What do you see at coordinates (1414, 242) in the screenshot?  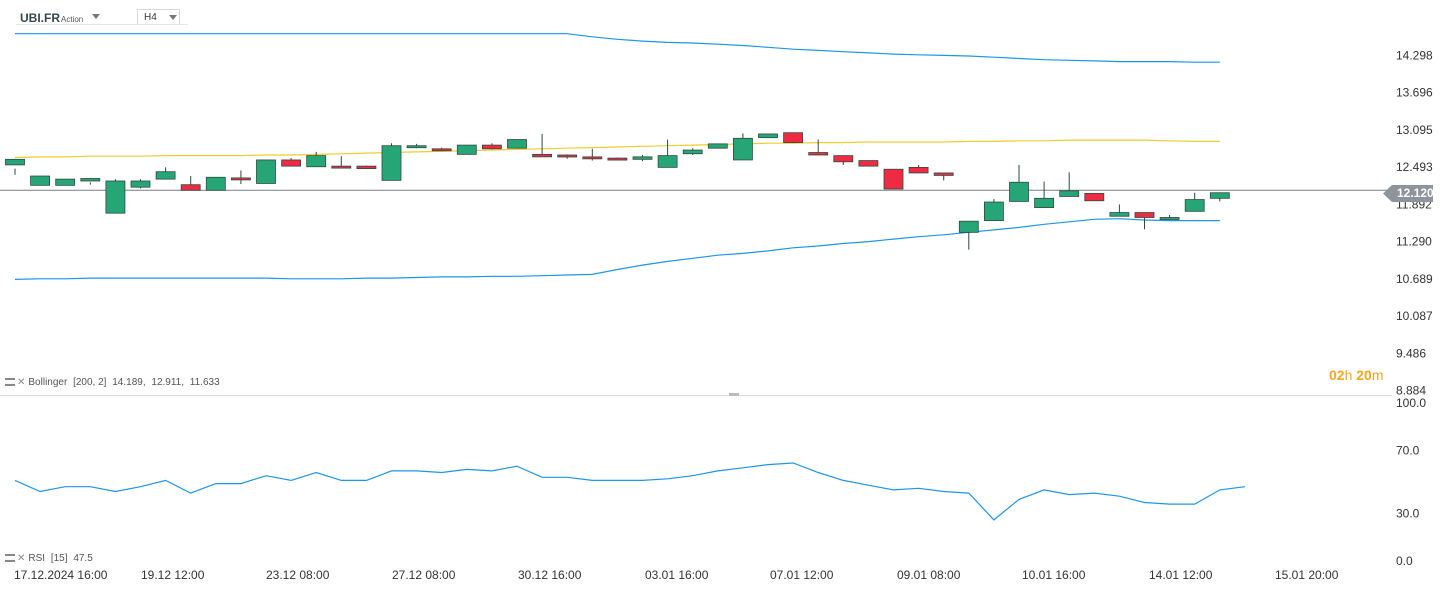 I see `price-axis-tick-label: 11.290` at bounding box center [1414, 242].